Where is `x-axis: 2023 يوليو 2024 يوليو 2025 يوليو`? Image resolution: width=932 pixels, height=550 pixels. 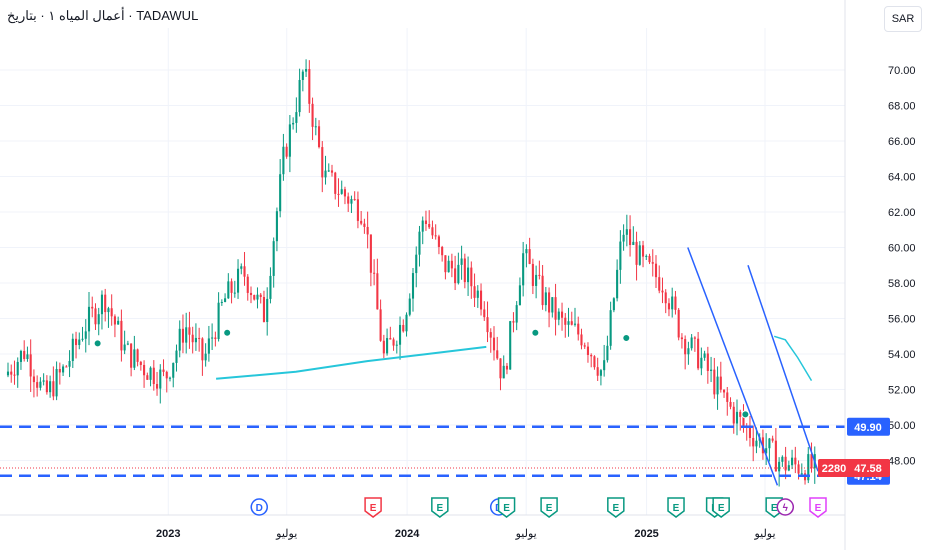 x-axis: 2023 يوليو 2024 يوليو 2025 يوليو is located at coordinates (422, 527).